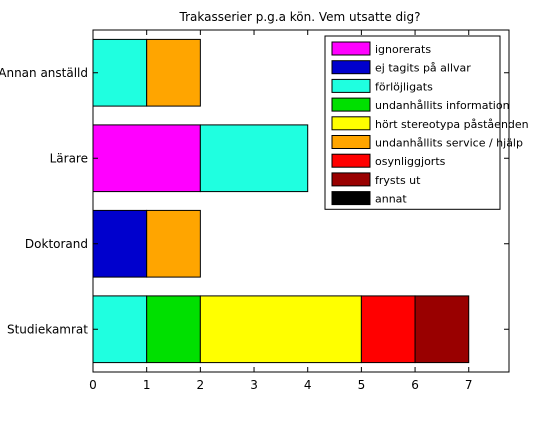  What do you see at coordinates (423, 68) in the screenshot?
I see `legend-label: ej tagits på allvar` at bounding box center [423, 68].